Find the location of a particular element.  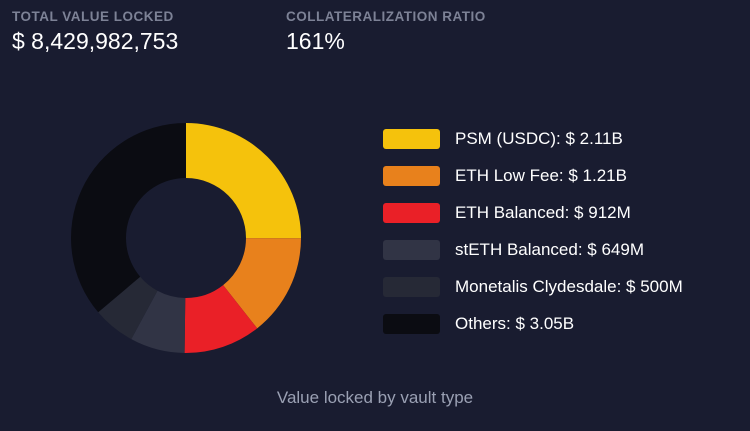

stat-value-total-value-locked: $ 8,429,982,753 is located at coordinates (95, 41).